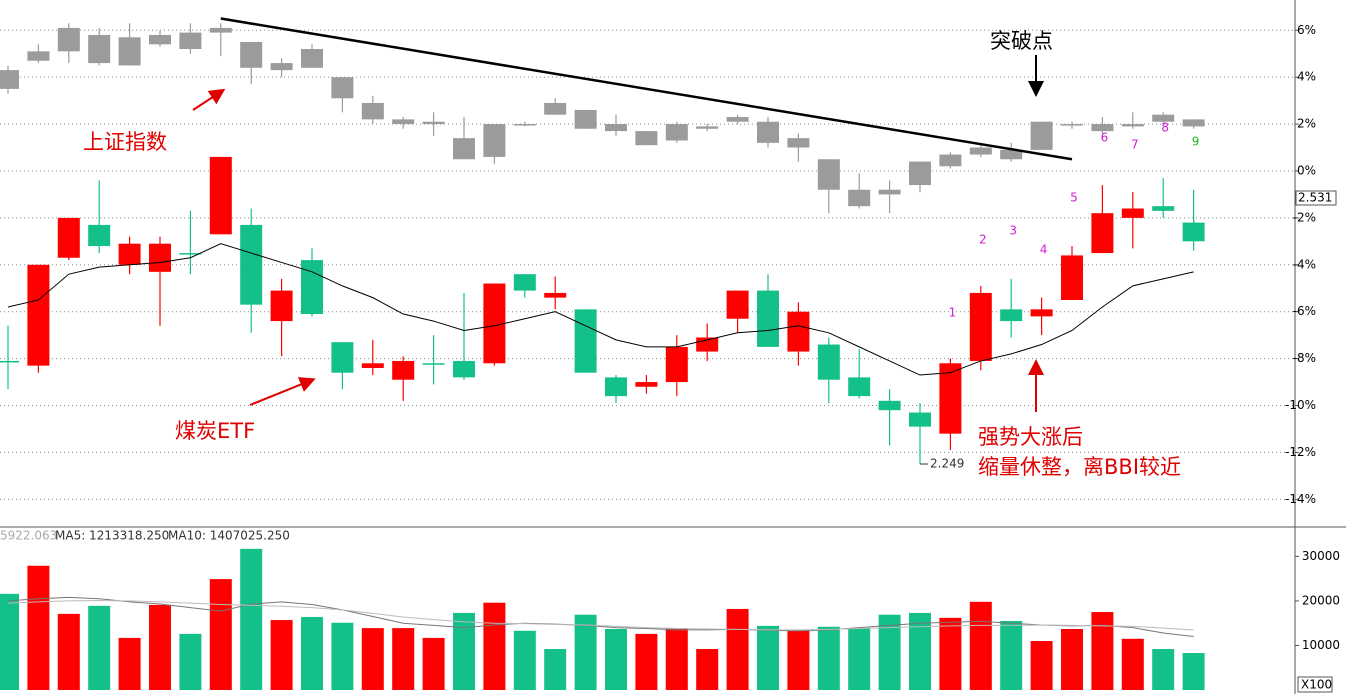  I want to click on annotation: 突破点, so click(1021, 41).